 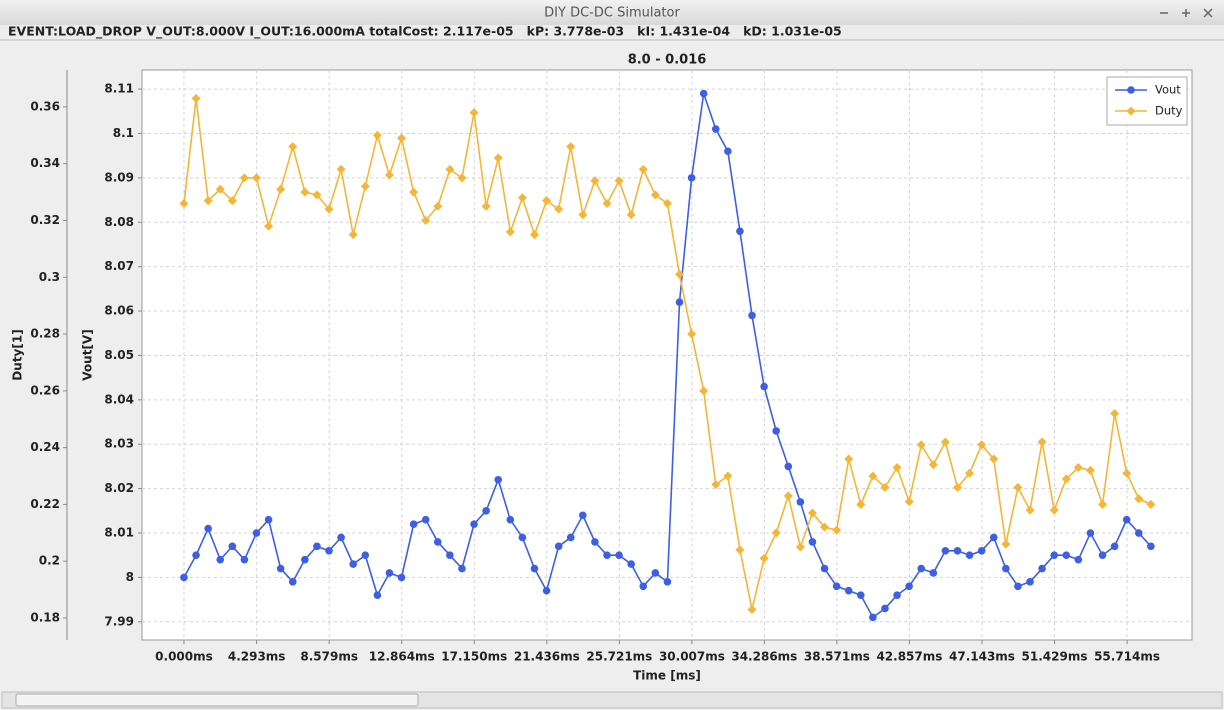 I want to click on close-button-x, so click(x=1208, y=13).